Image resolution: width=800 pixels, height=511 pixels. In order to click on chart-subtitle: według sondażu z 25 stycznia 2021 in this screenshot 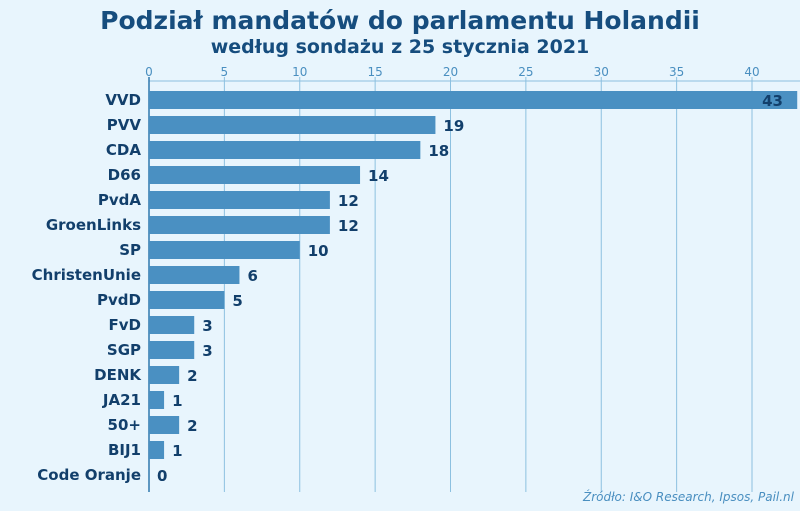, I will do `click(400, 47)`.